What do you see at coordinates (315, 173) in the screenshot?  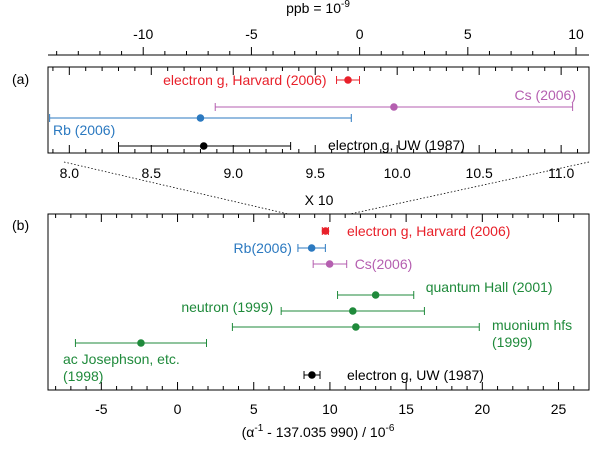 I see `panel-a-tick-label: 9.5` at bounding box center [315, 173].